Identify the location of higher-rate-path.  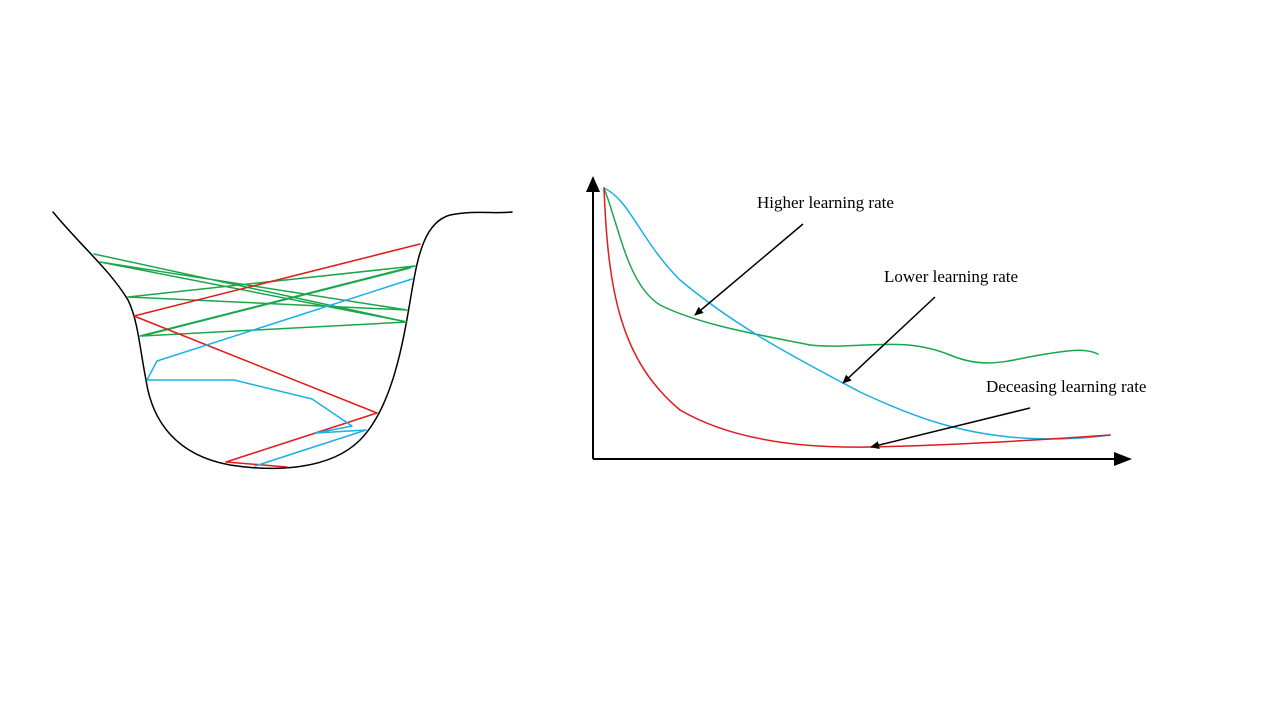
(254, 295).